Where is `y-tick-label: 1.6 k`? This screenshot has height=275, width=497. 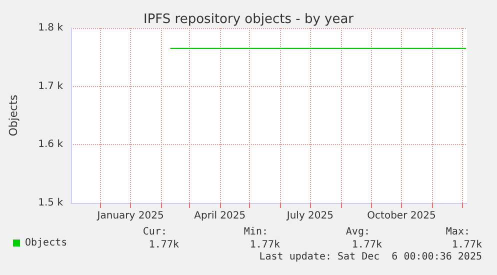 y-tick-label: 1.6 k is located at coordinates (51, 144).